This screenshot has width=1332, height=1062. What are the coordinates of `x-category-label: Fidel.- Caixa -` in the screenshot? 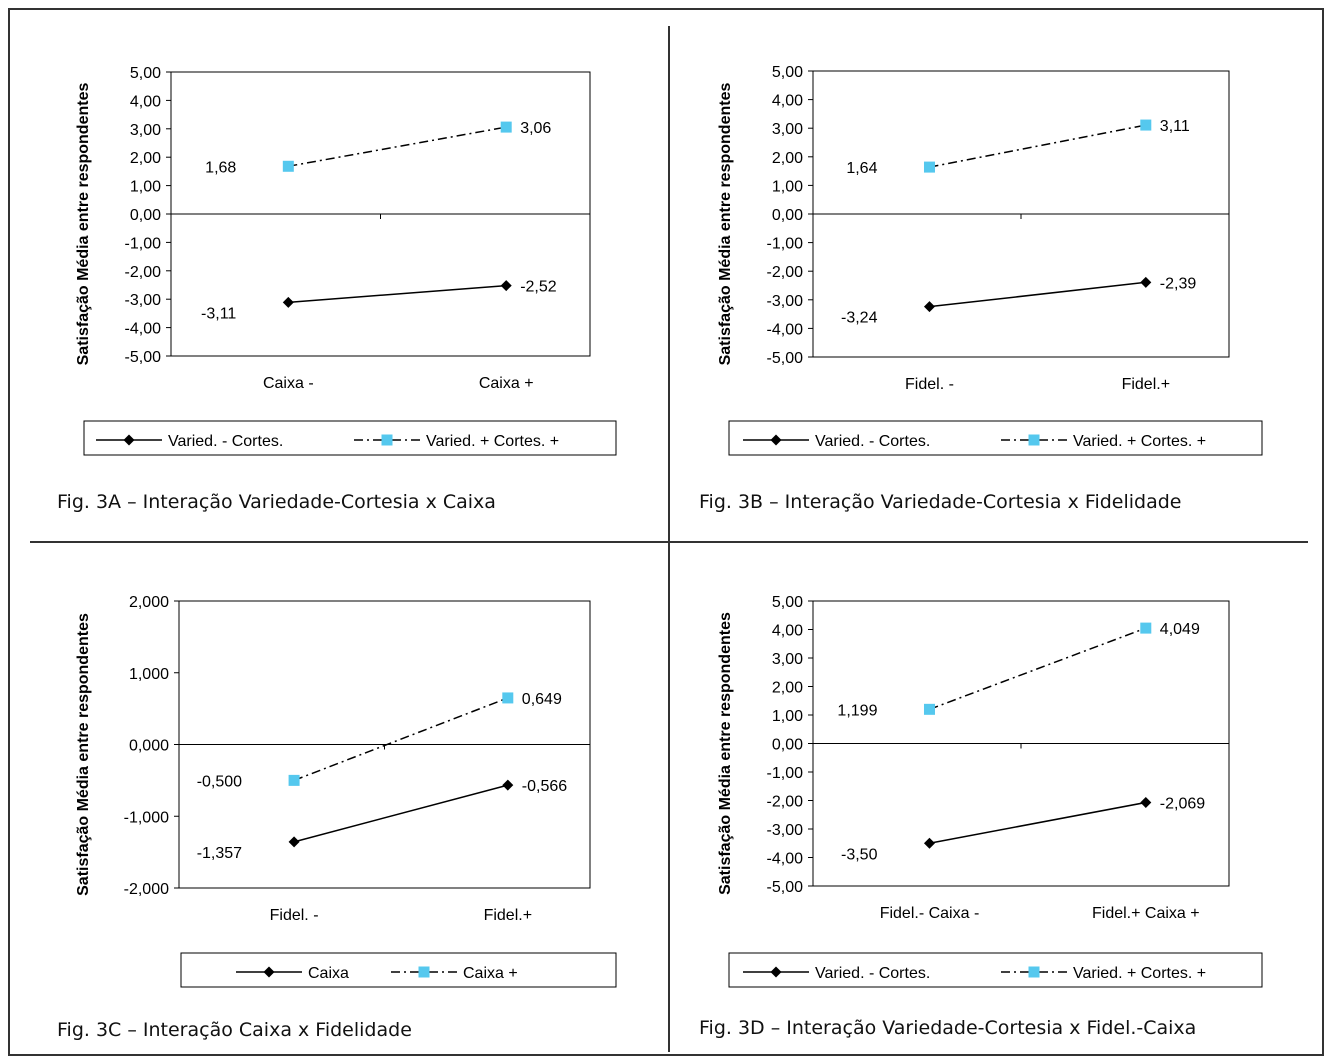 It's located at (930, 913).